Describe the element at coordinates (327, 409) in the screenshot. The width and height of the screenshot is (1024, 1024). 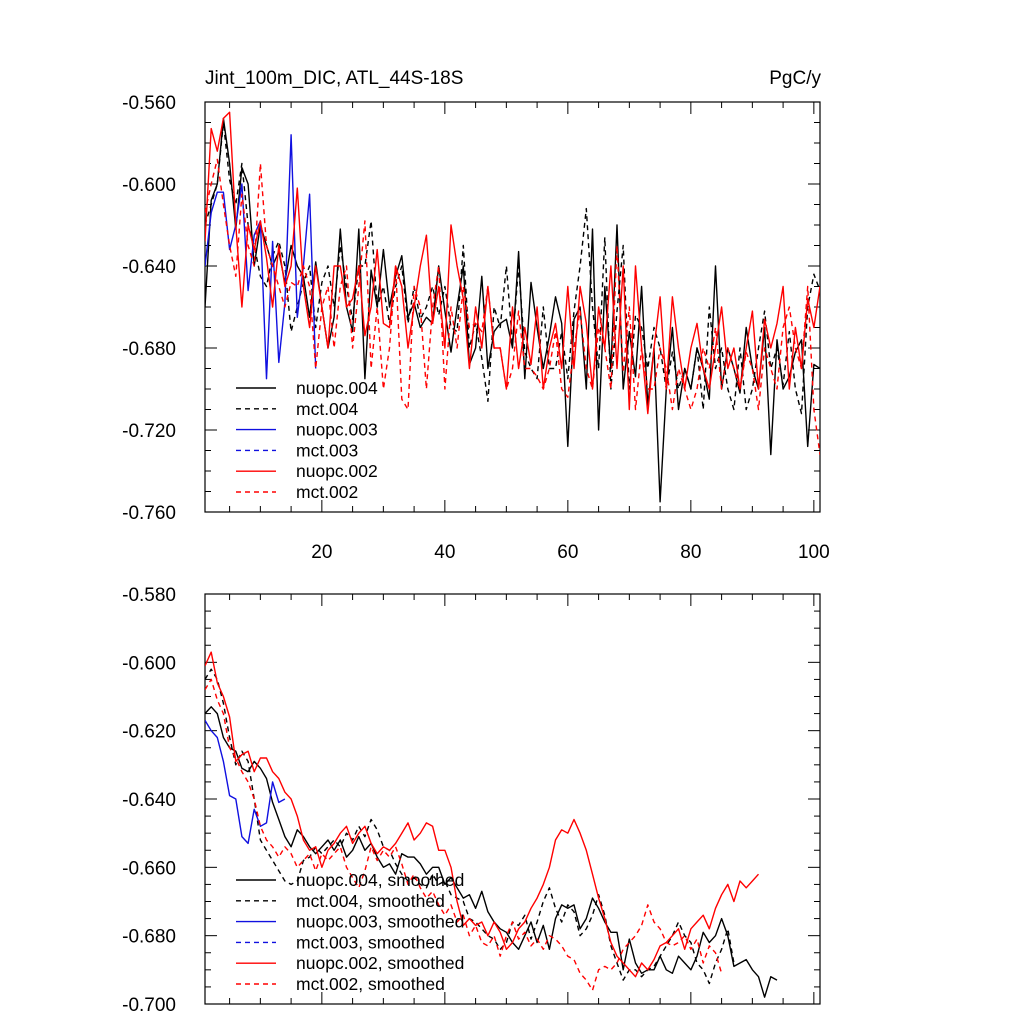
I see `legend-label: mct.004` at that location.